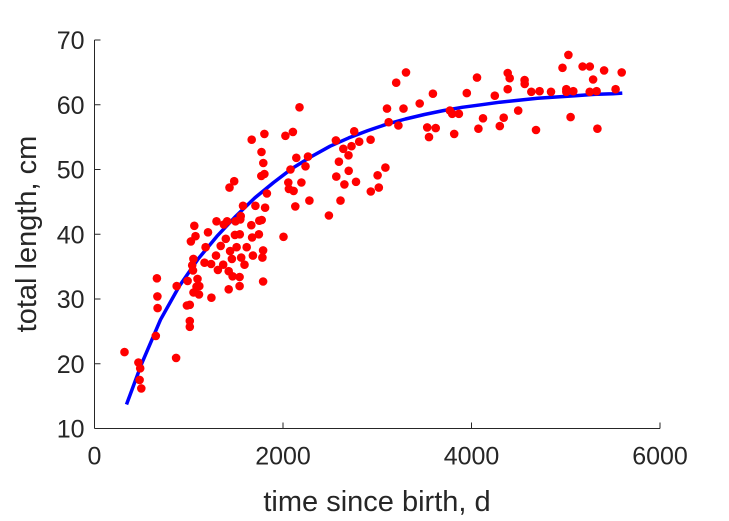 This screenshot has height=521, width=729. Describe the element at coordinates (283, 457) in the screenshot. I see `x-tick-label: 2000` at that location.